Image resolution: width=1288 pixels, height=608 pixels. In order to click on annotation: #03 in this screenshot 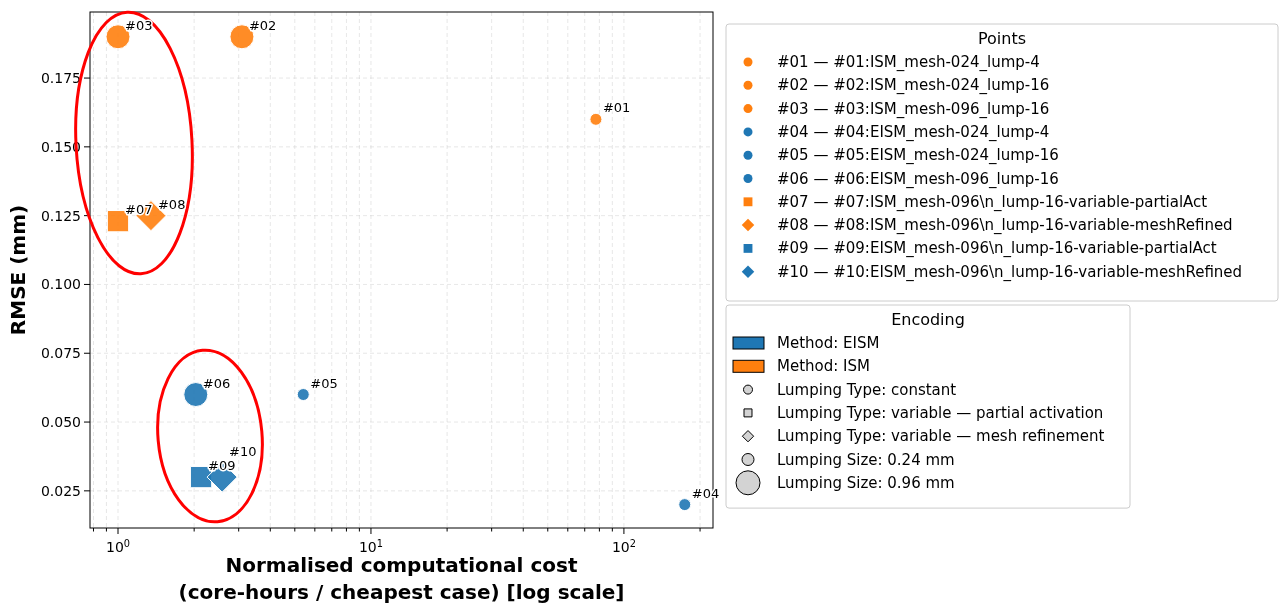, I will do `click(139, 25)`.